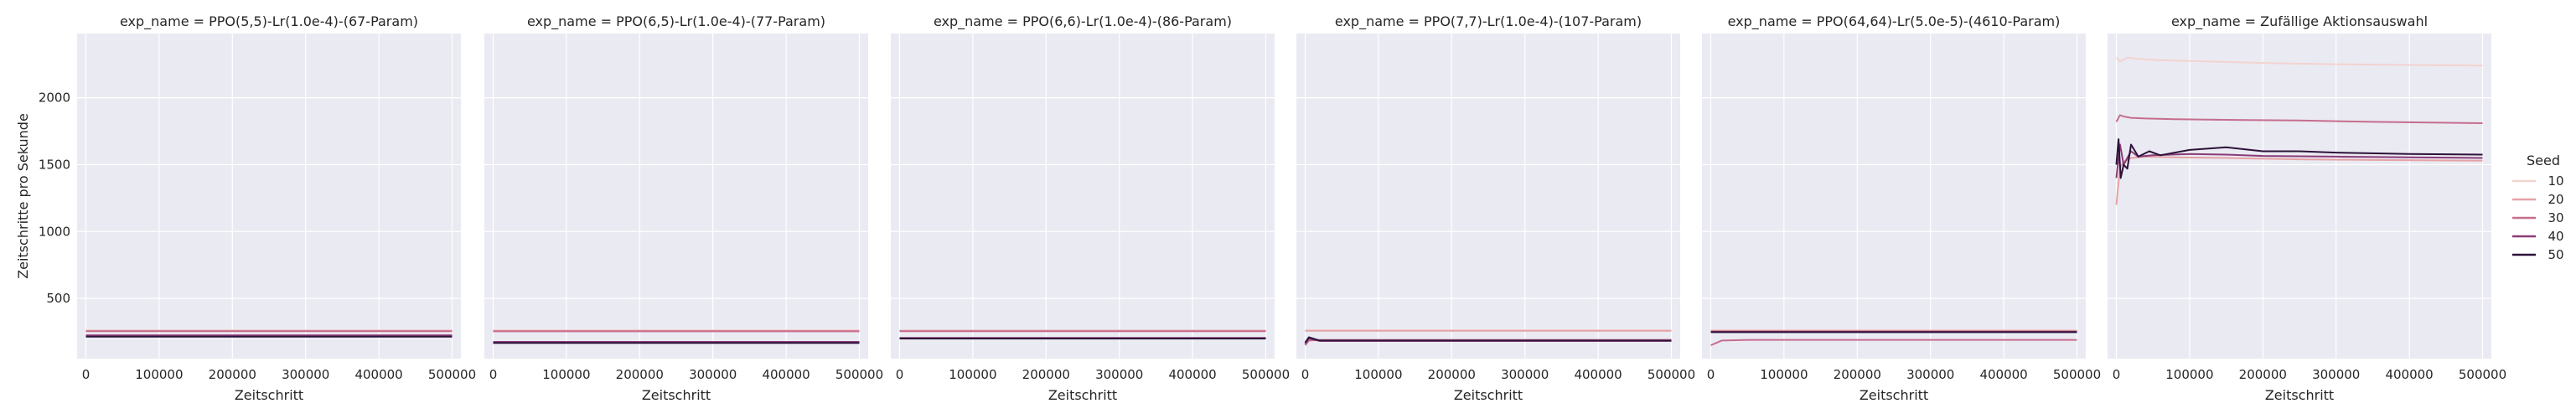  What do you see at coordinates (2555, 217) in the screenshot?
I see `legend-label-30: 30` at bounding box center [2555, 217].